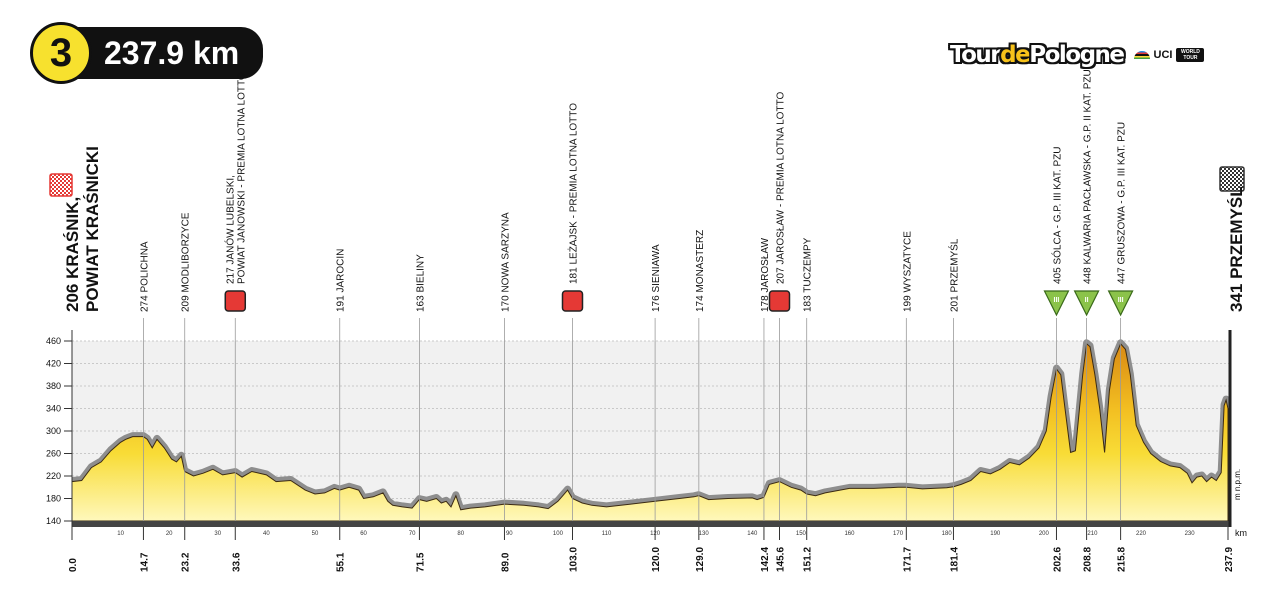  I want to click on waypoint-label: 174 MONASTERZ, so click(700, 271).